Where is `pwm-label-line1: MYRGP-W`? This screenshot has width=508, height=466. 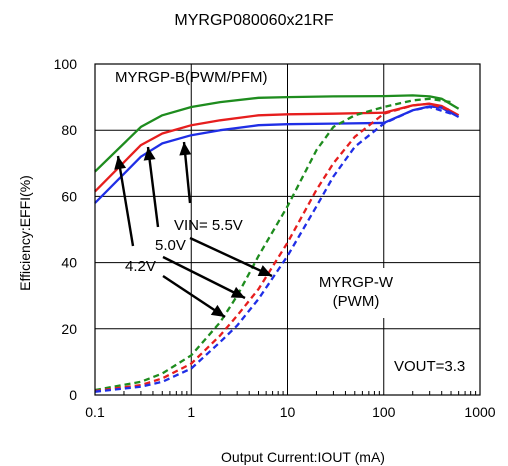
pwm-label-line1: MYRGP-W is located at coordinates (356, 282).